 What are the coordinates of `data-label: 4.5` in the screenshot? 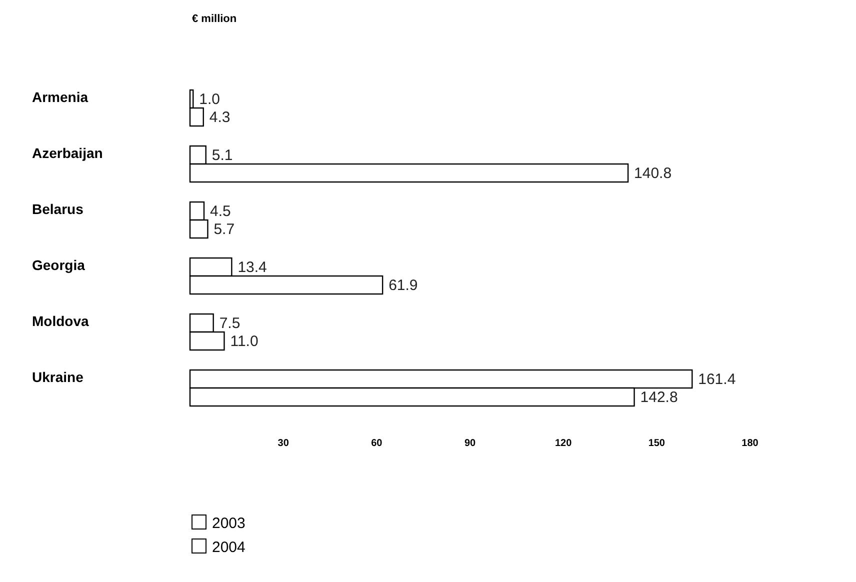 It's located at (220, 211).